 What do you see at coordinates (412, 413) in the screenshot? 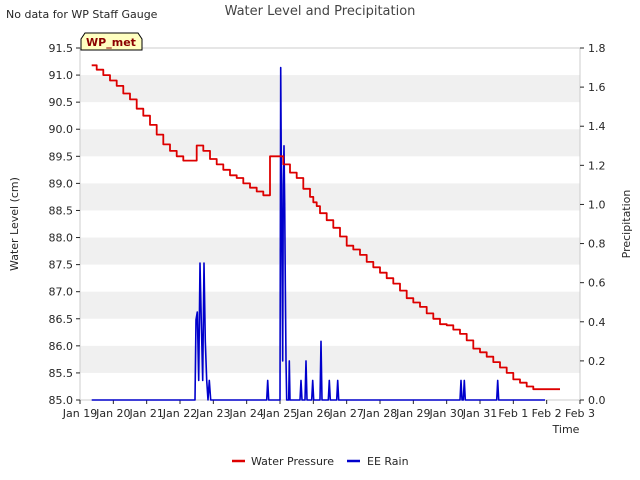
I see `x-tick-label: Jan 29` at bounding box center [412, 413].